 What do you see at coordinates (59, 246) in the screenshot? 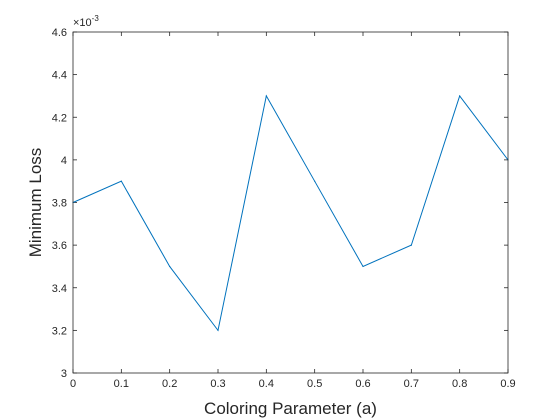
I see `y-tick-label: 3.6` at bounding box center [59, 246].